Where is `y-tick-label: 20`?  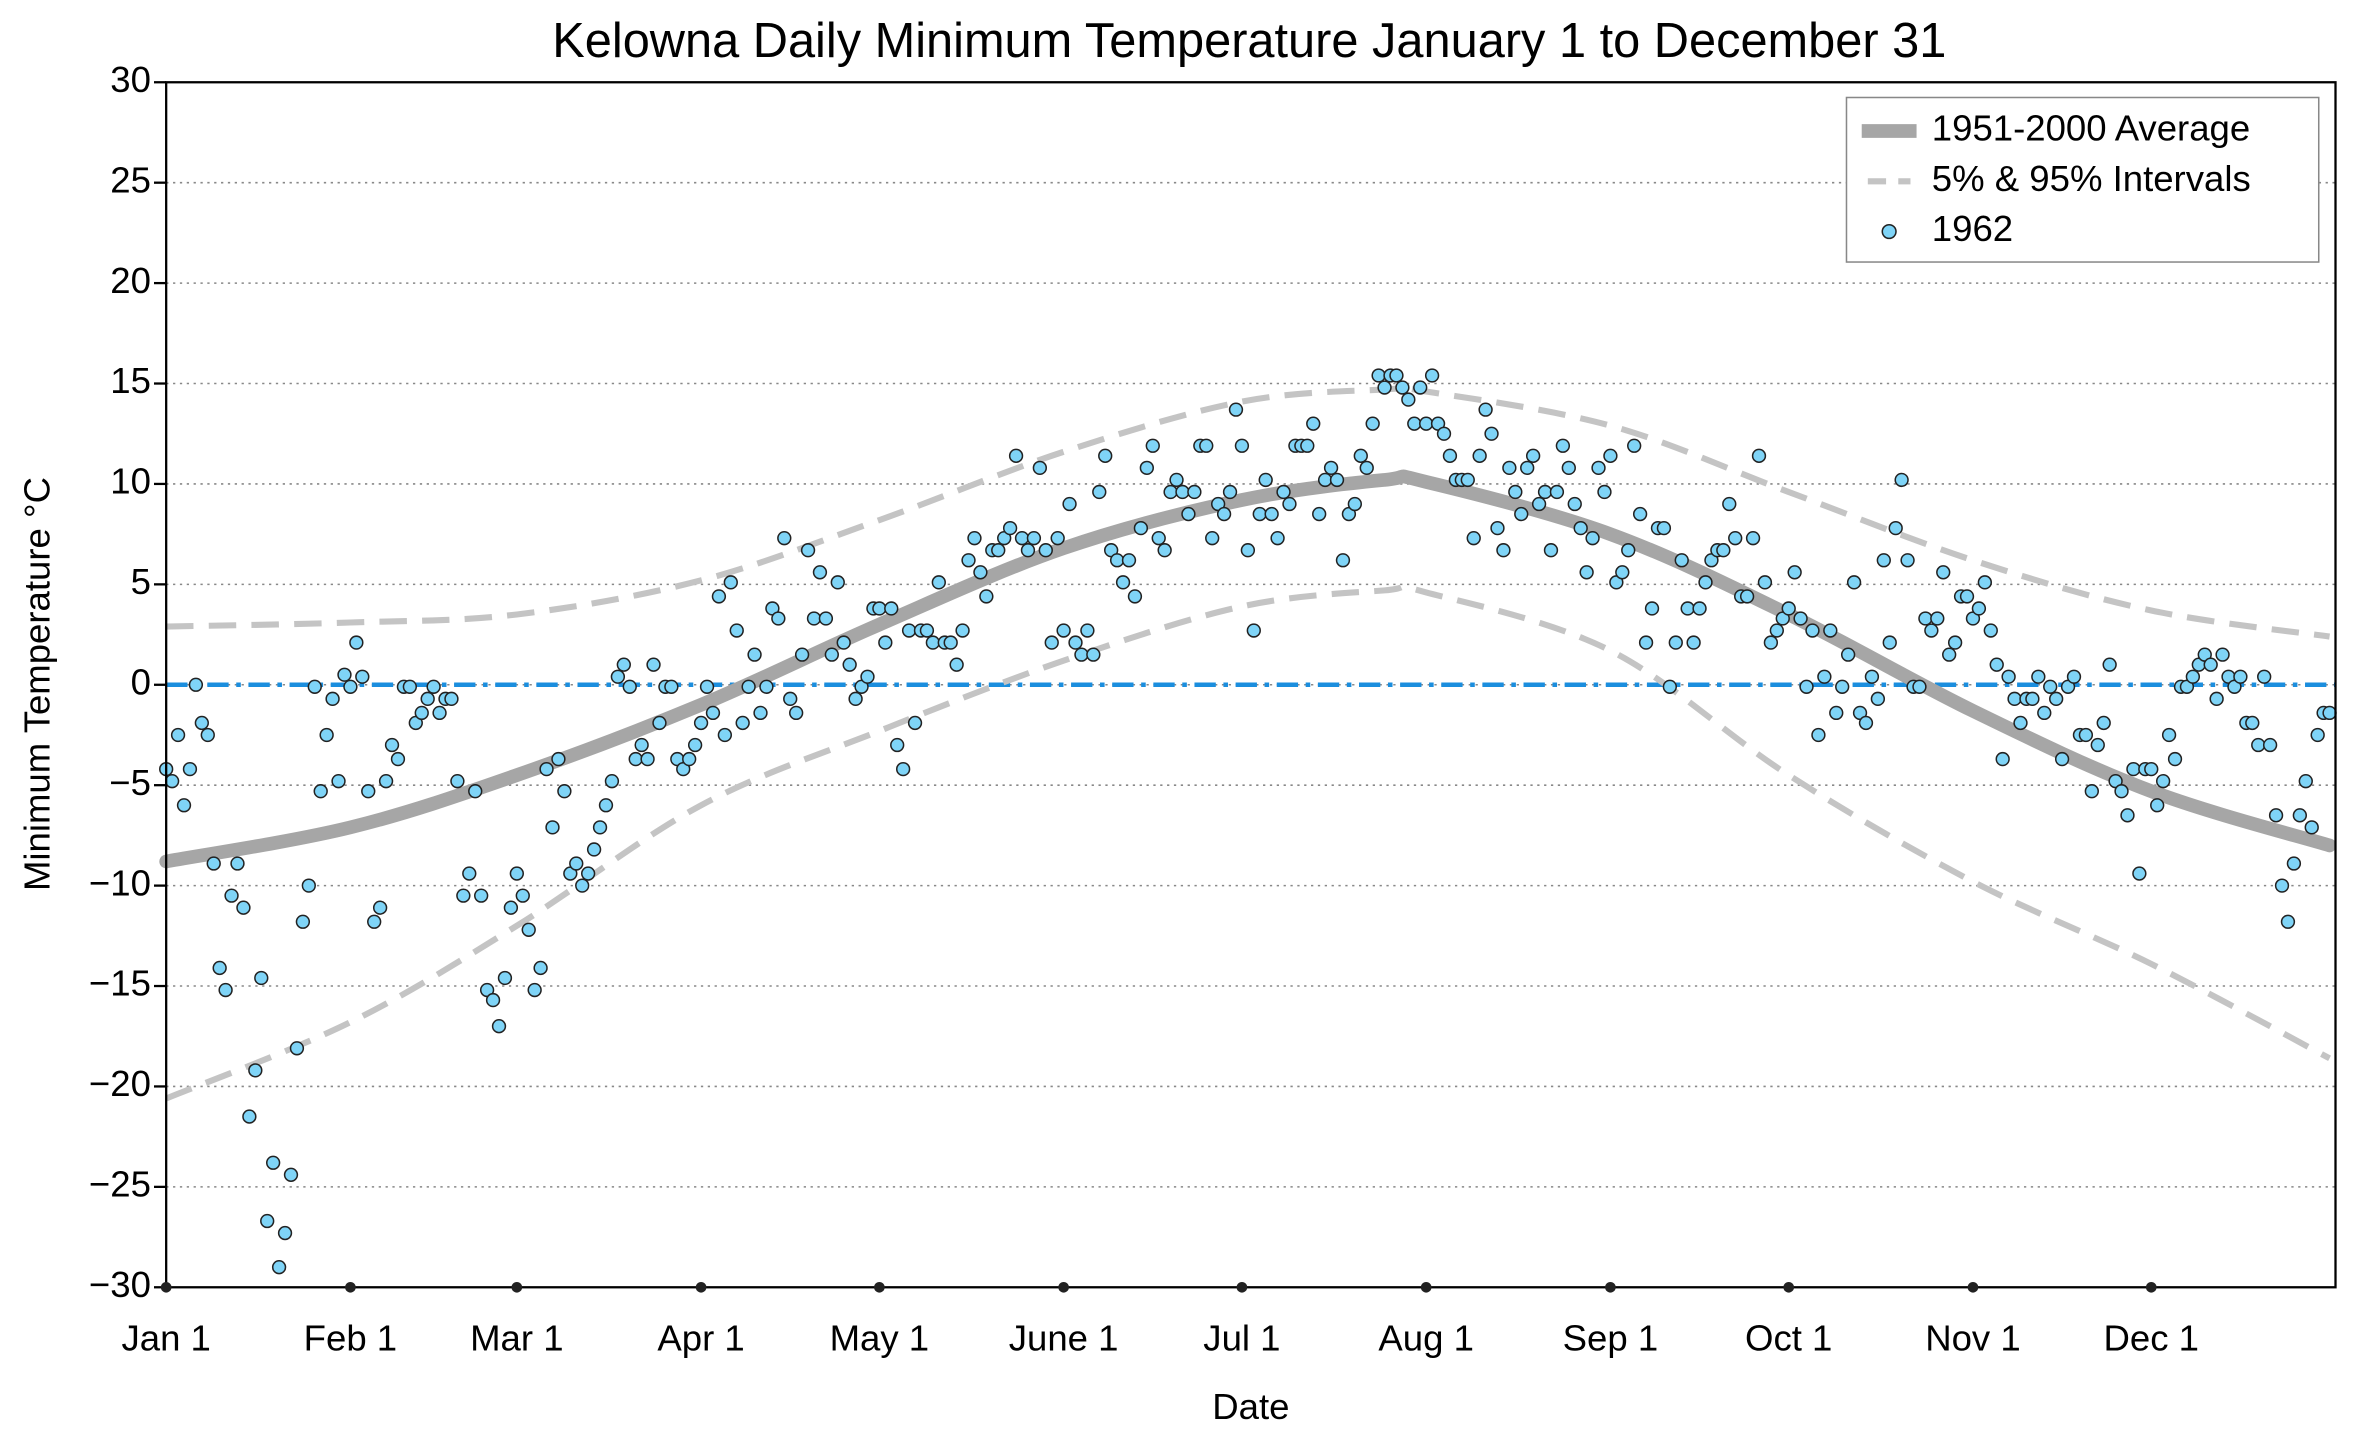
y-tick-label: 20 is located at coordinates (130, 280).